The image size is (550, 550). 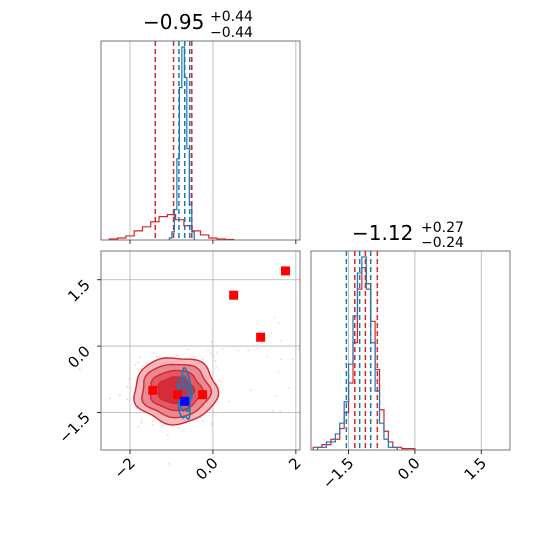 What do you see at coordinates (442, 228) in the screenshot?
I see `title-param2-upper: +0.27` at bounding box center [442, 228].